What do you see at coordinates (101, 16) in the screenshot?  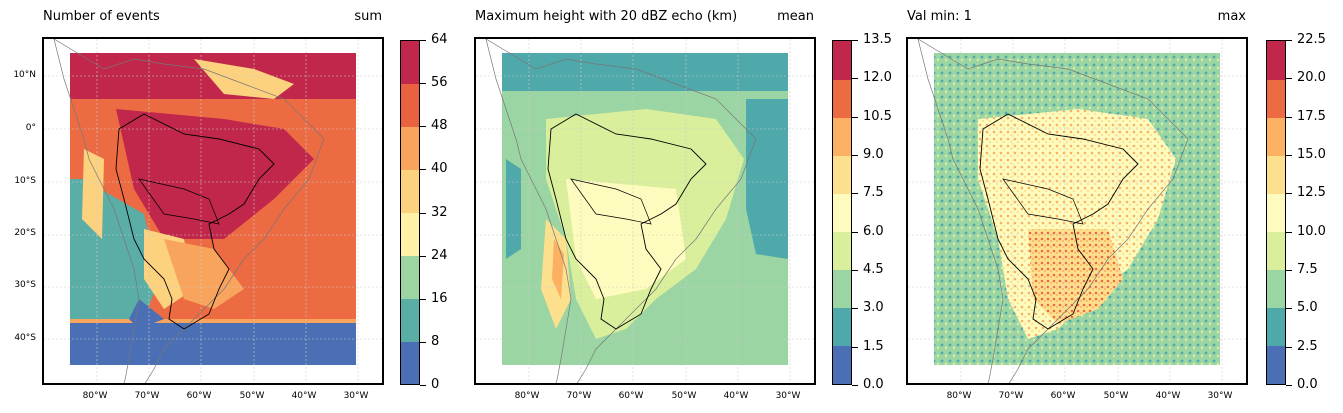 I see `panel-title: Number of events` at bounding box center [101, 16].